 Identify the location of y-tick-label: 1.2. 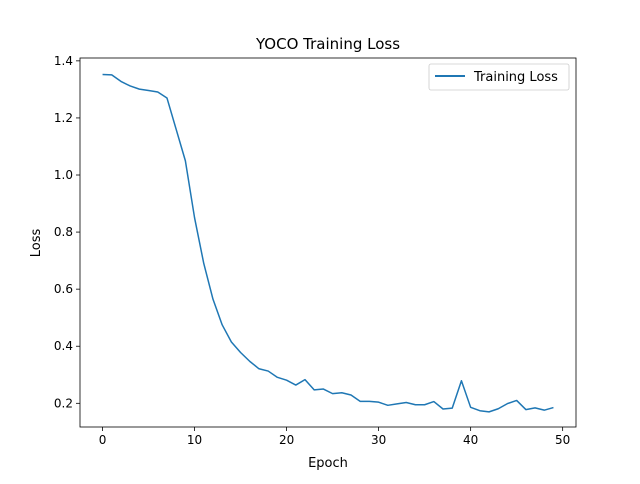
(63, 118).